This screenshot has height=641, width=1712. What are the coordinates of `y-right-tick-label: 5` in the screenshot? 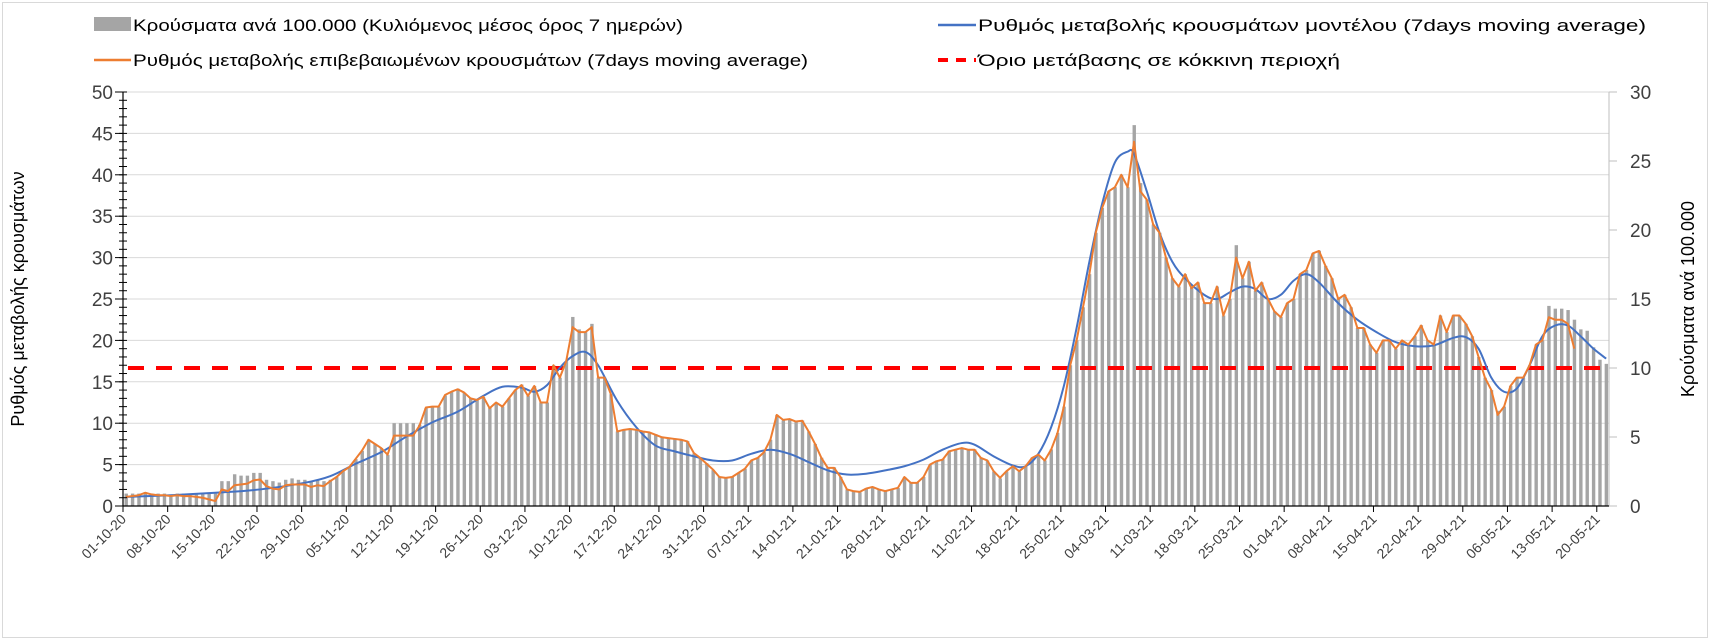 It's located at (1635, 438).